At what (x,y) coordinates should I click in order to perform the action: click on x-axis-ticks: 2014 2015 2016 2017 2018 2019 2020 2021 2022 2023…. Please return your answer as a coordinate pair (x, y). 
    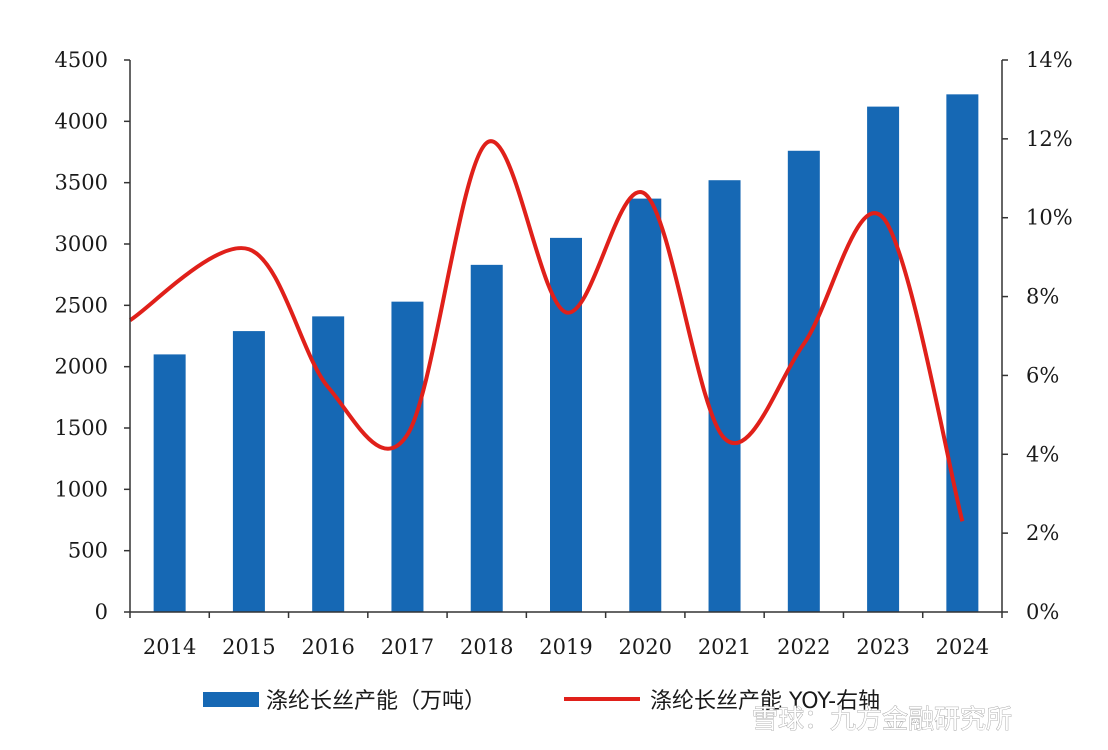
    Looking at the image, I should click on (566, 635).